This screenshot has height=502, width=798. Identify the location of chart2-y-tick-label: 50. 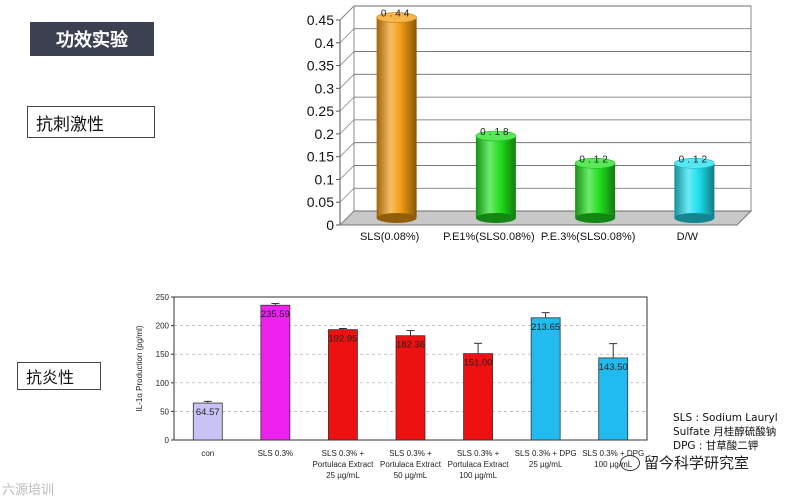
(164, 411).